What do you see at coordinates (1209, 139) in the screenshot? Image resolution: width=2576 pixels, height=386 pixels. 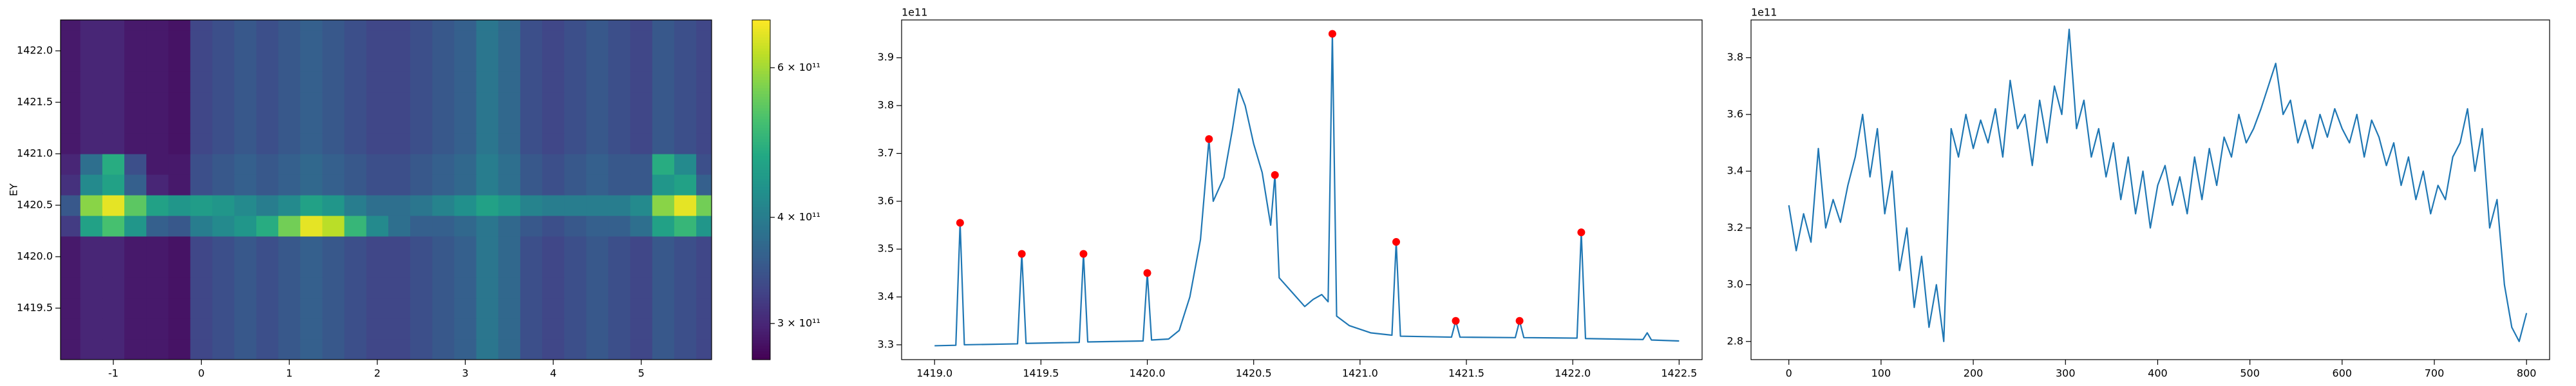 I see `peak-marker` at bounding box center [1209, 139].